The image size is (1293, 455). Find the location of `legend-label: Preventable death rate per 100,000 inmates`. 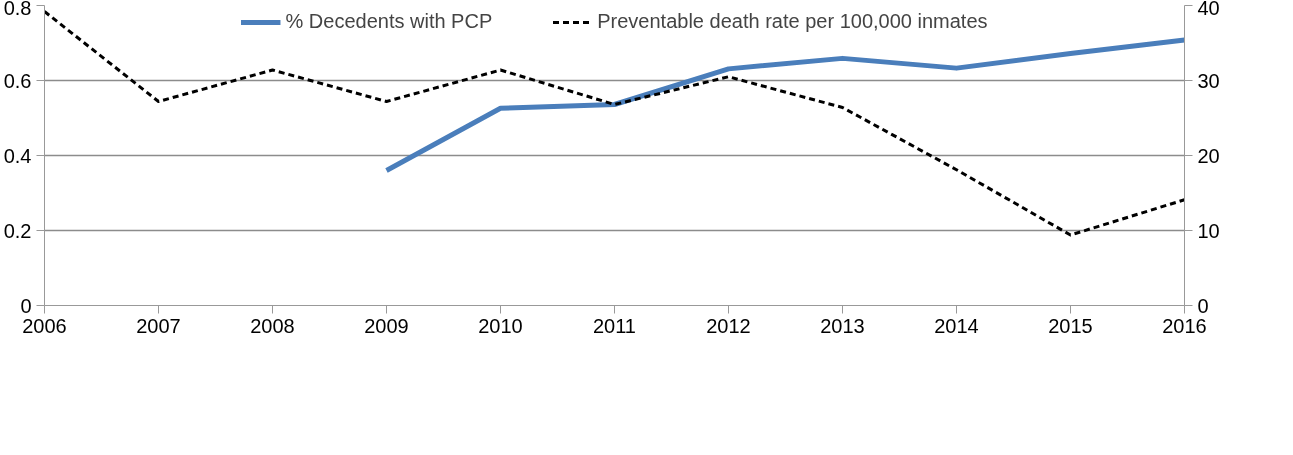

legend-label: Preventable death rate per 100,000 inmates is located at coordinates (792, 21).